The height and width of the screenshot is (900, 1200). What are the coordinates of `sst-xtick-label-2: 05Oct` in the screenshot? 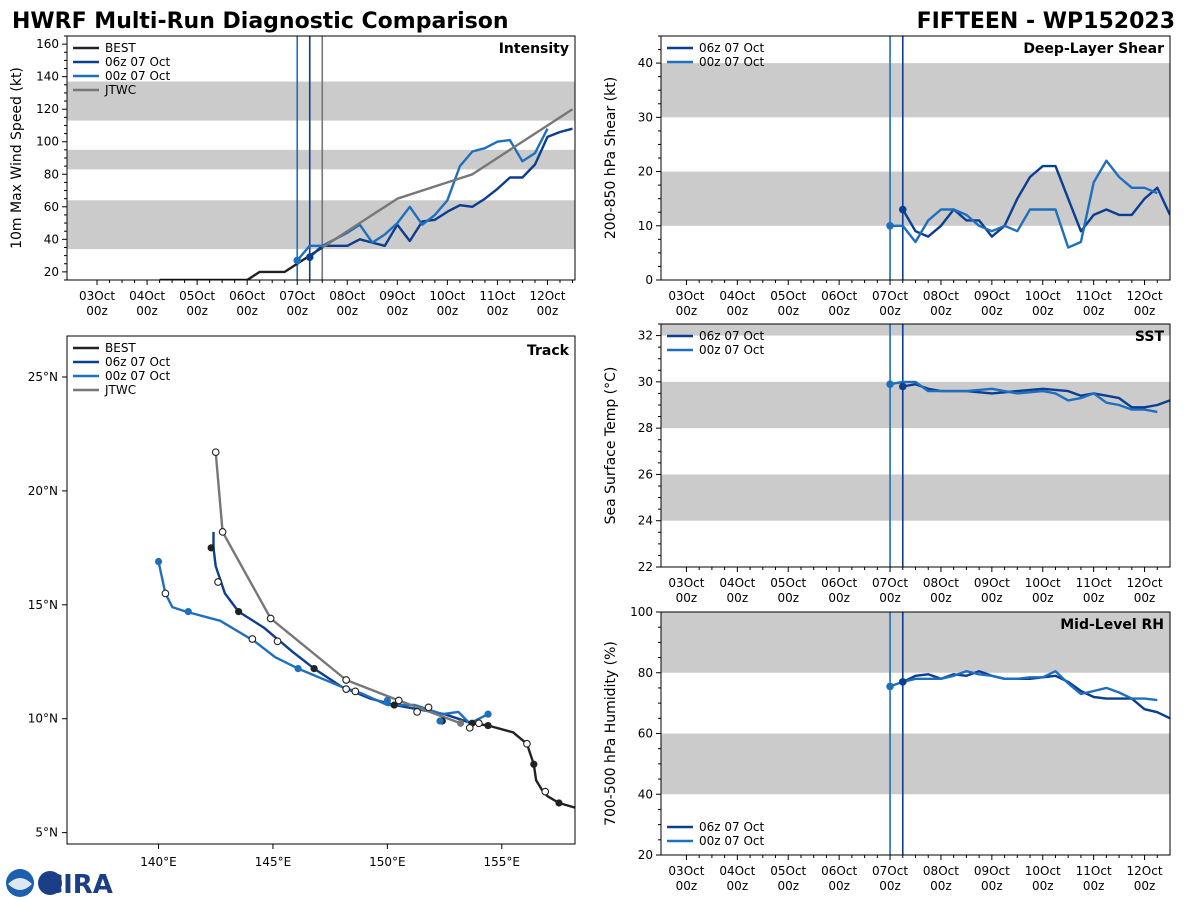 It's located at (788, 583).